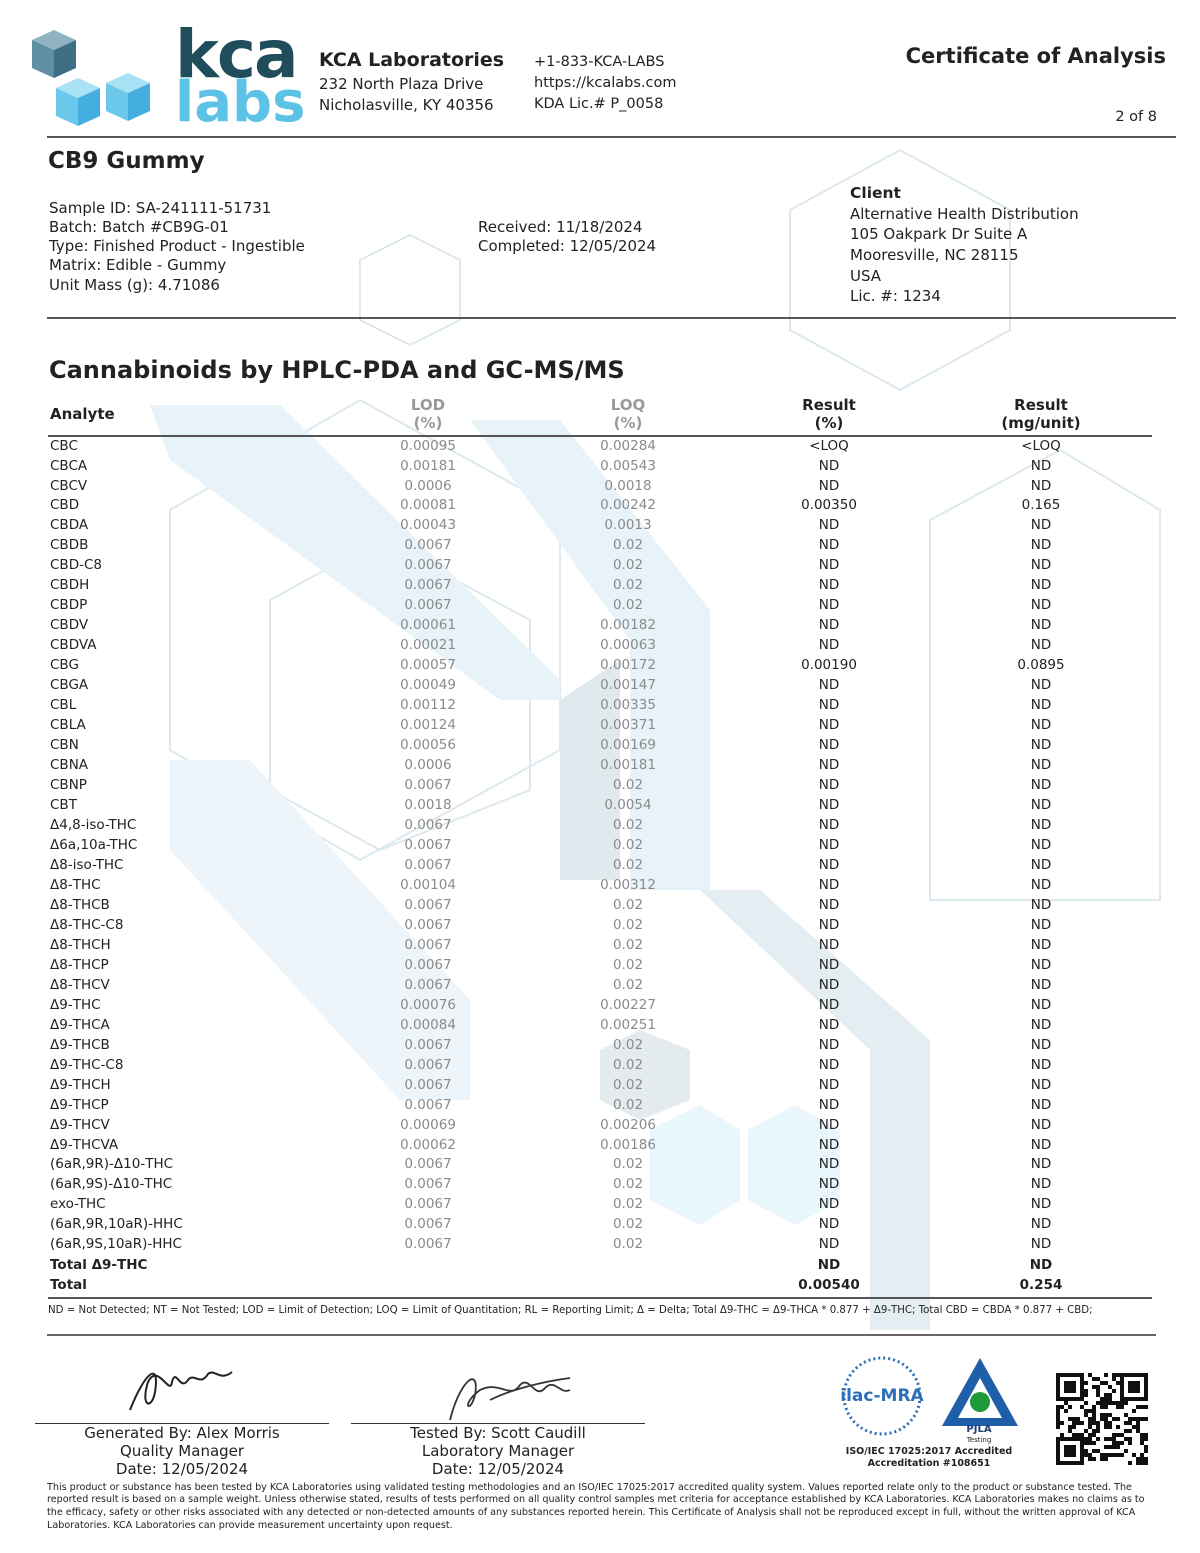 The image size is (1200, 1553). I want to click on cell: 0.00251, so click(628, 1024).